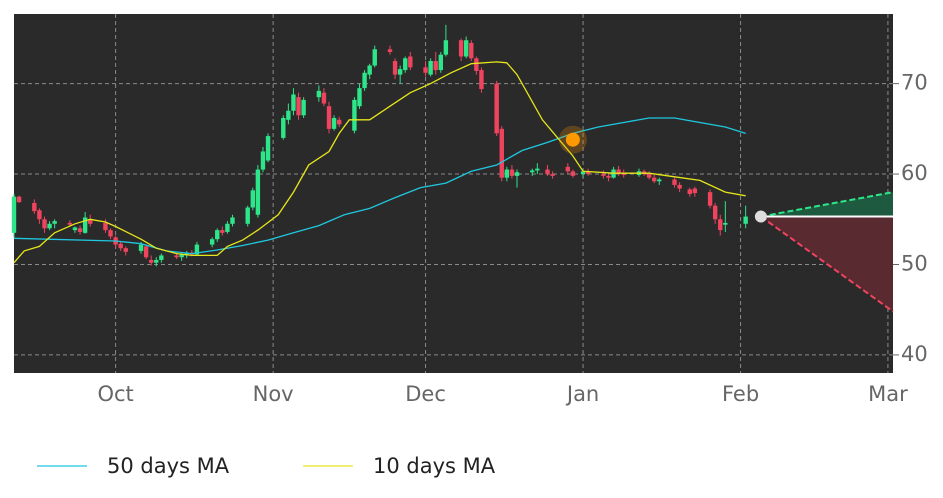 The width and height of the screenshot is (943, 498). I want to click on x-tick-label: Jan, so click(582, 394).